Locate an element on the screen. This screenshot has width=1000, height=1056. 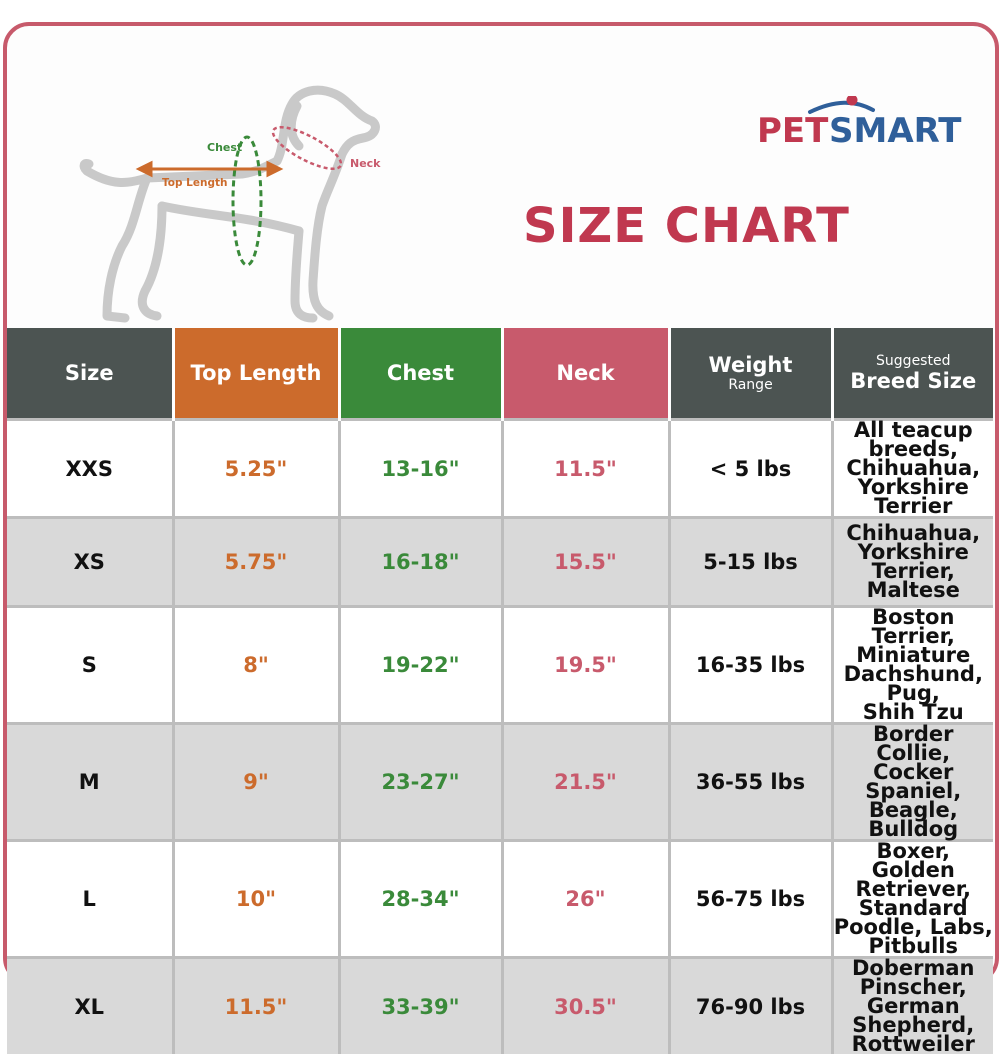
petsmart-logo: PET SMART is located at coordinates (859, 123).